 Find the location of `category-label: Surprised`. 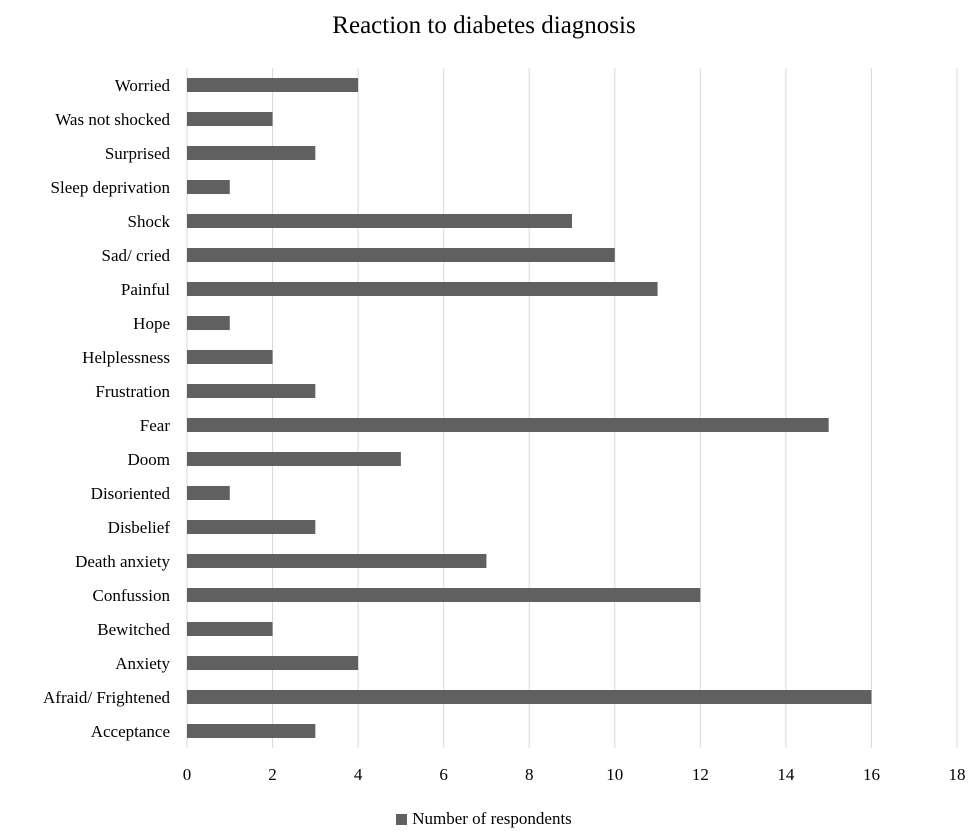

category-label: Surprised is located at coordinates (138, 153).